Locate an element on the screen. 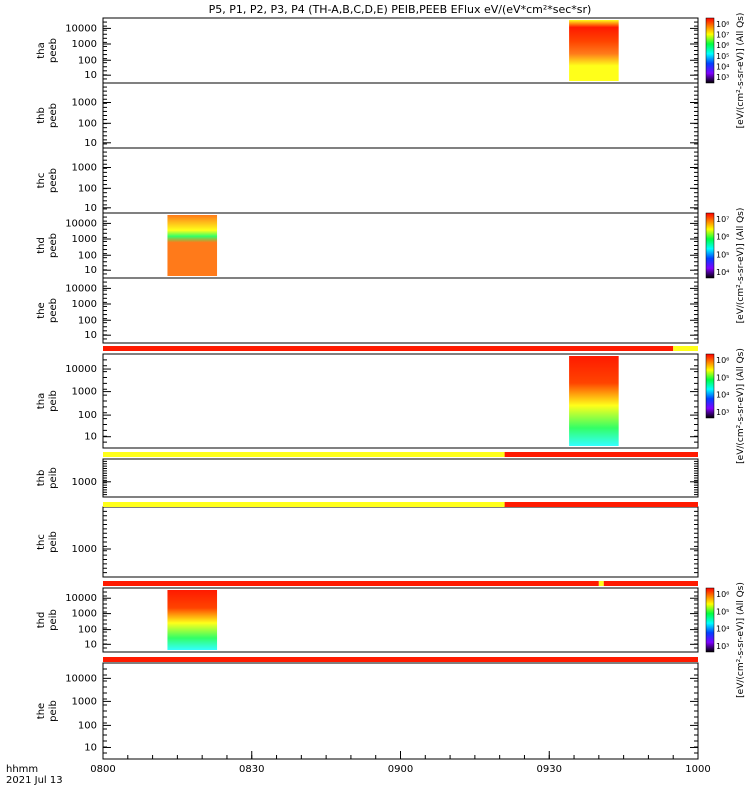  panel-thb_peeb: 1000 100 10 thb peeb is located at coordinates (367, 115).